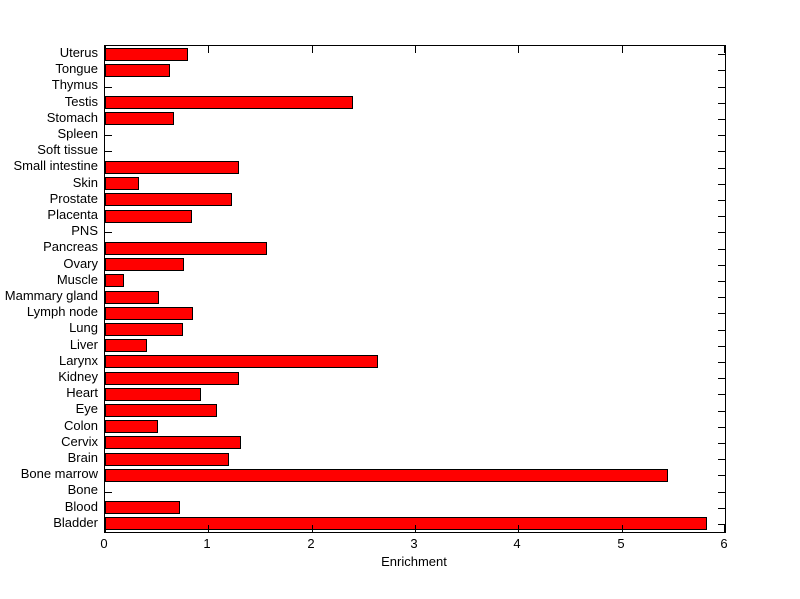 The image size is (800, 599). Describe the element at coordinates (85, 182) in the screenshot. I see `category-label: Skin` at that location.